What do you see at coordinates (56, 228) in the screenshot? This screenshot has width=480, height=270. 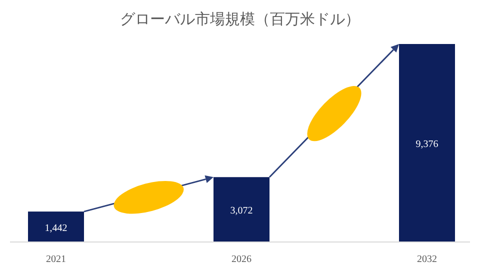 I see `data-label: 1,442` at bounding box center [56, 228].